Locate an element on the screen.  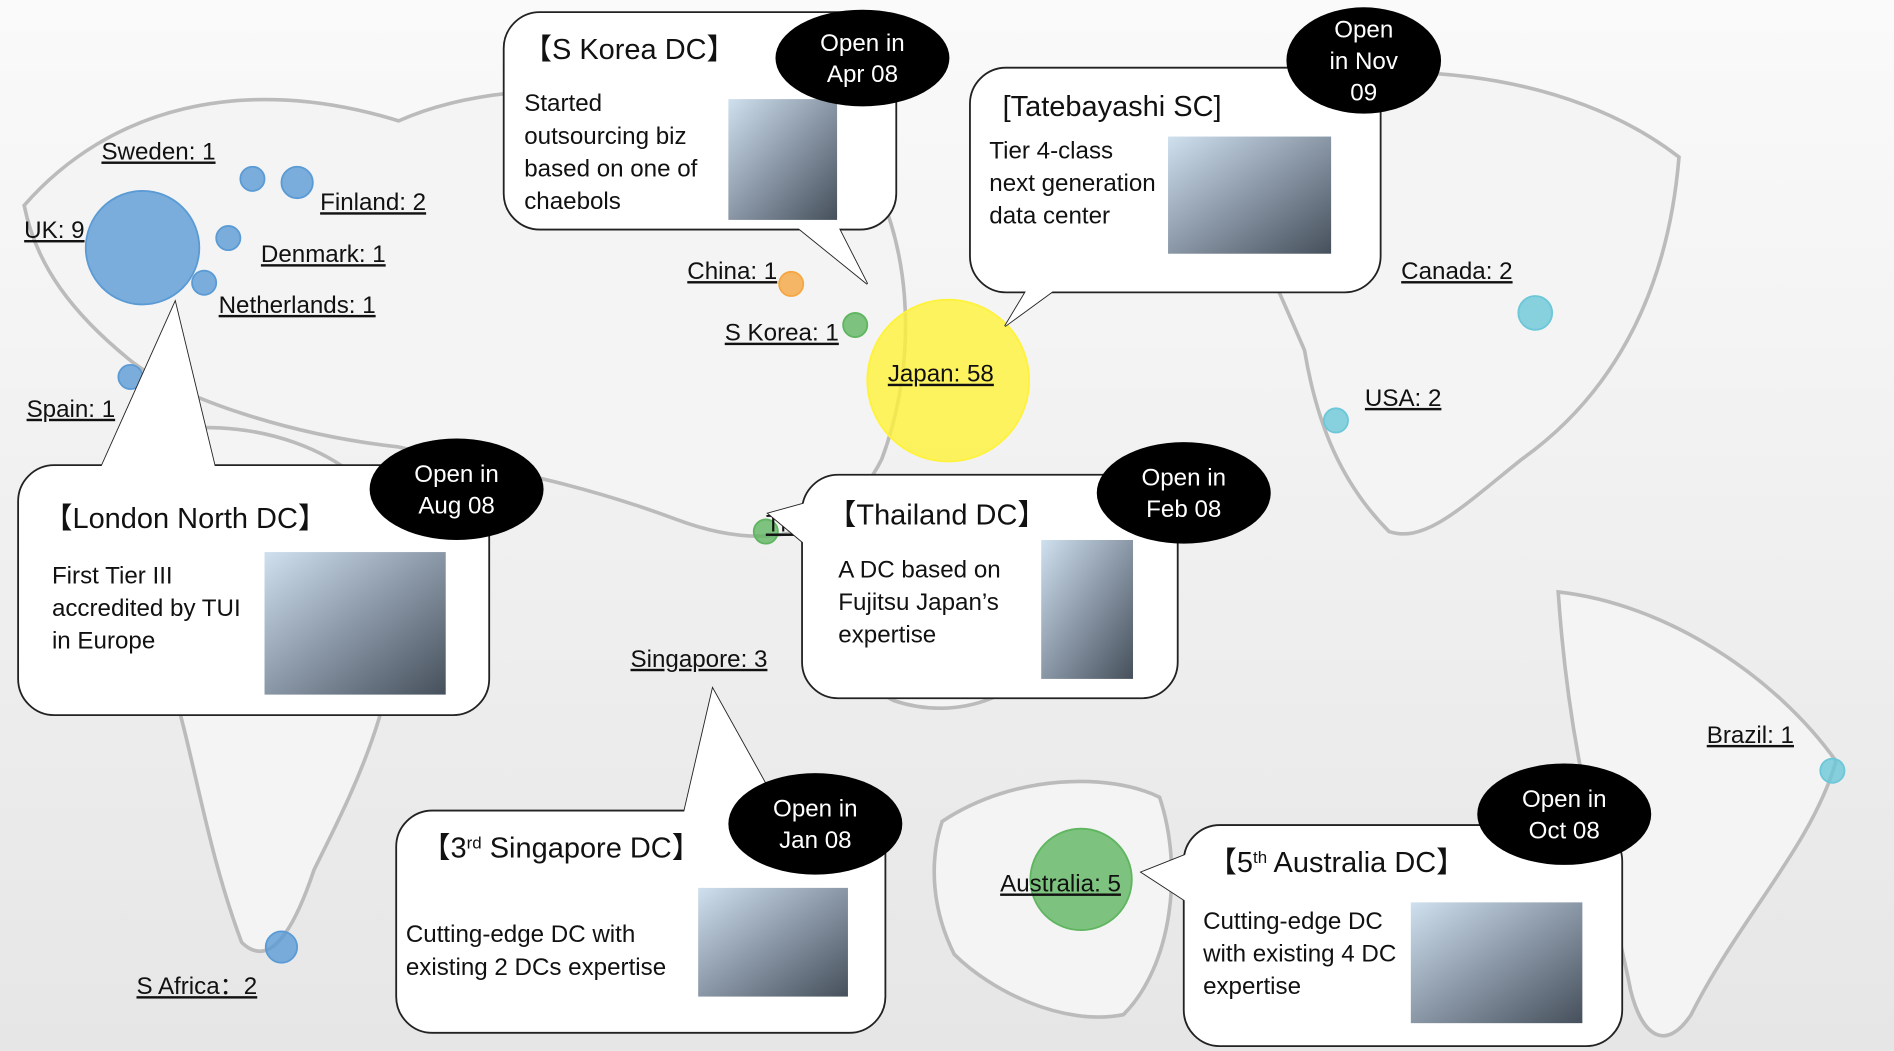
title-part: Australia DC】 is located at coordinates (1366, 863).